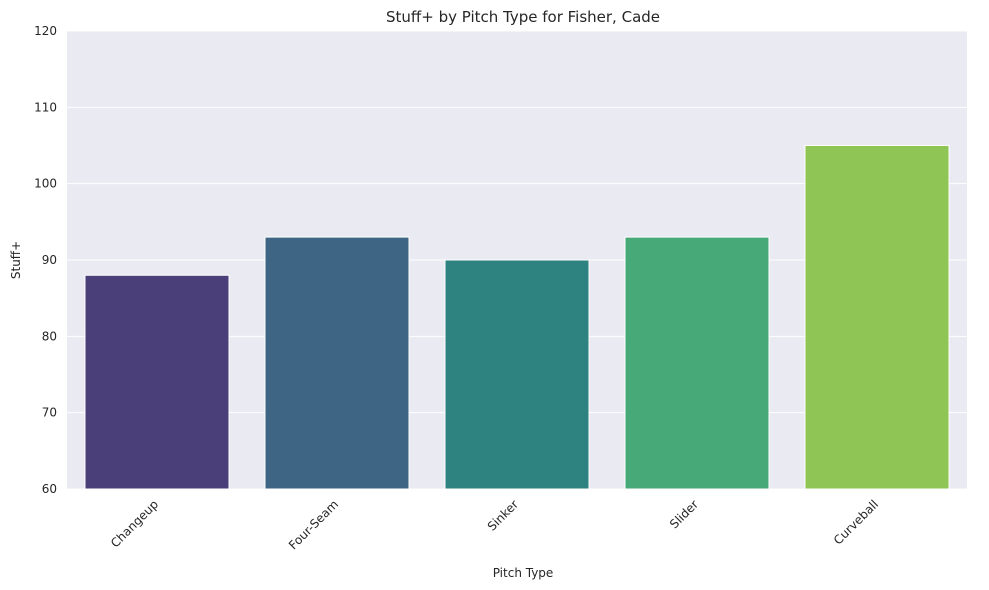  Describe the element at coordinates (877, 317) in the screenshot. I see `bar-curveball` at that location.